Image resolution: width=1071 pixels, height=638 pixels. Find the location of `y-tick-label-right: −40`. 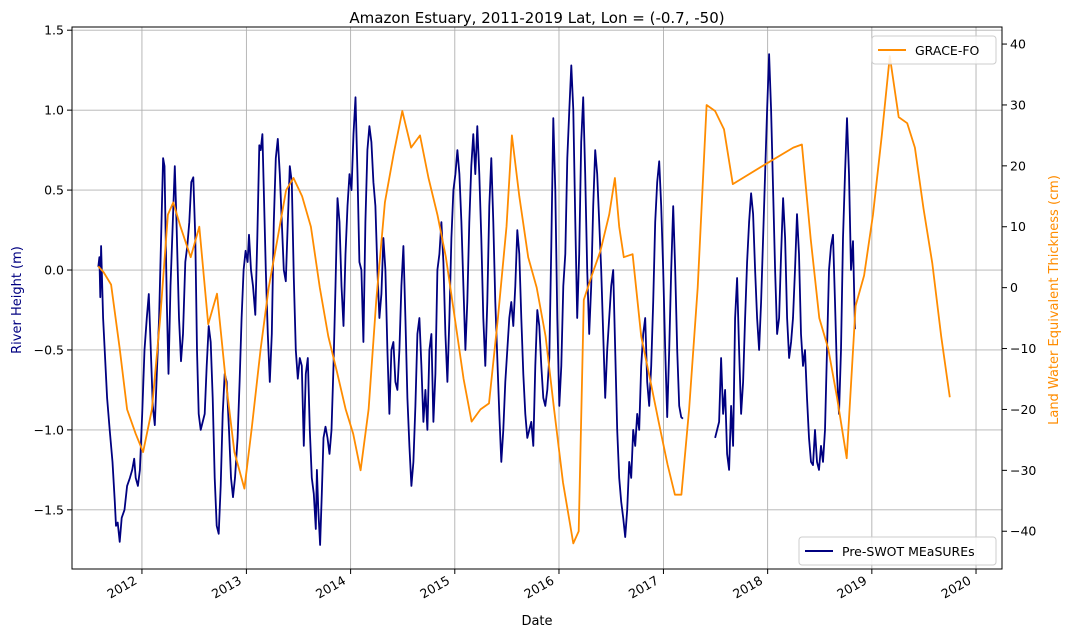

y-tick-label-right: −40 is located at coordinates (1023, 531).